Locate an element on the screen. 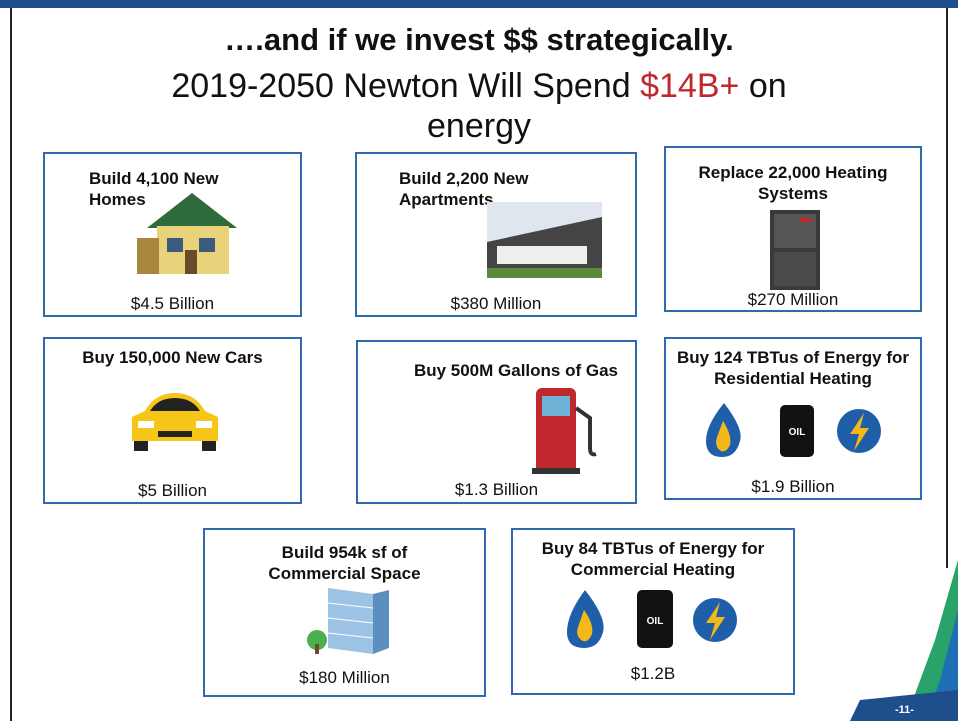 This screenshot has width=958, height=721. car-icon is located at coordinates (175, 422).